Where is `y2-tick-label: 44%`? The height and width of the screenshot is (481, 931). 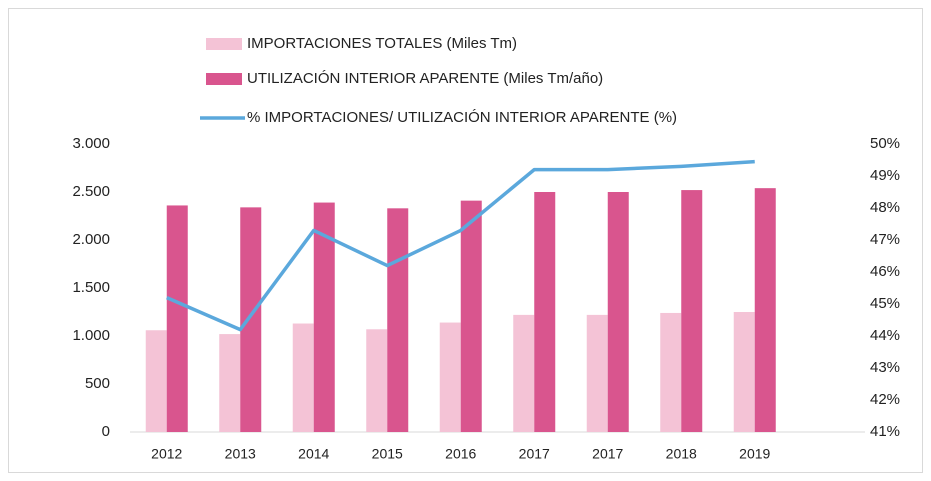 y2-tick-label: 44% is located at coordinates (885, 335).